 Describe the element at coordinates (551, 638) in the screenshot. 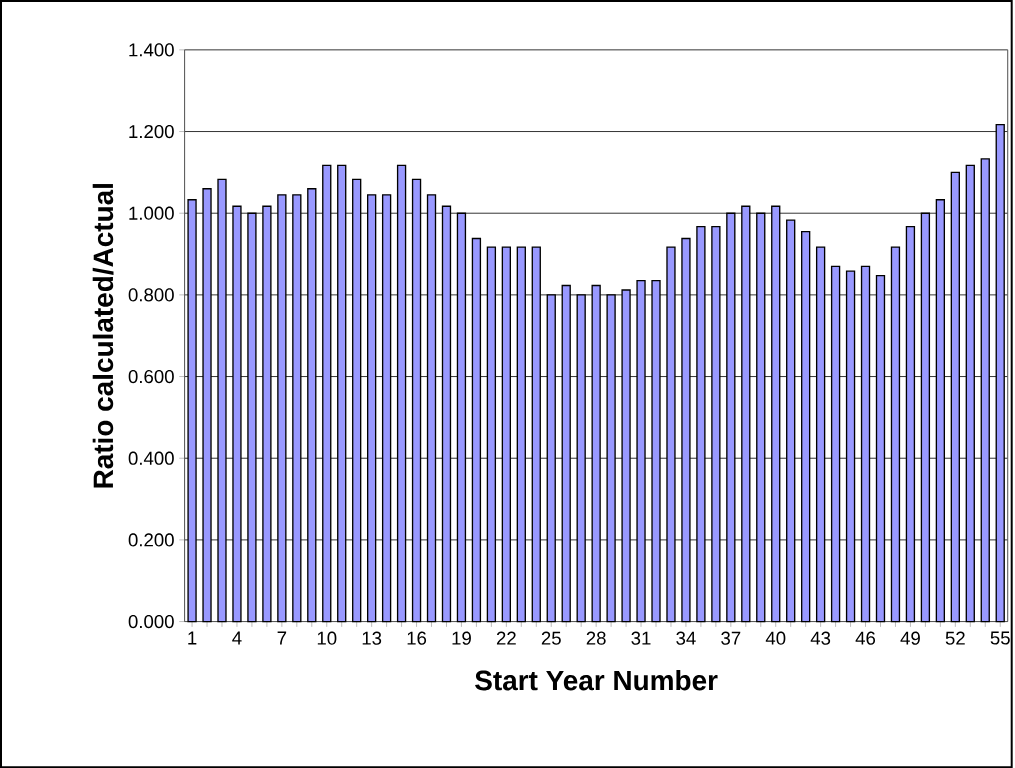

I see `x-tick-label: 25` at that location.